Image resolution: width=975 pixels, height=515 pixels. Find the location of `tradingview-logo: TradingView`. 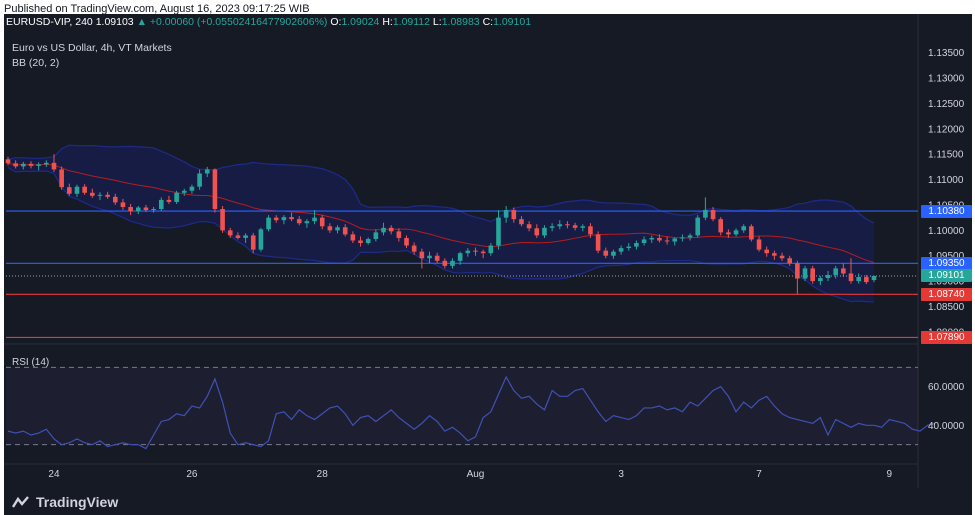

tradingview-logo: TradingView is located at coordinates (65, 502).